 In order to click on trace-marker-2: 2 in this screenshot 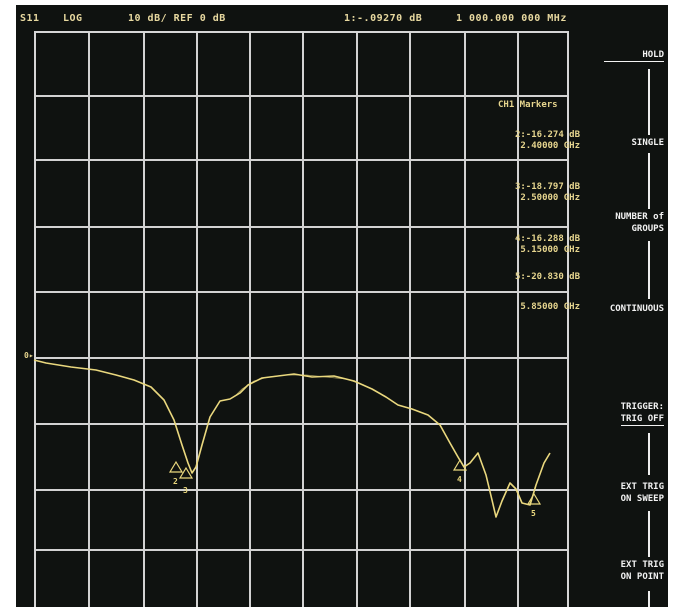, I will do `click(176, 473)`.